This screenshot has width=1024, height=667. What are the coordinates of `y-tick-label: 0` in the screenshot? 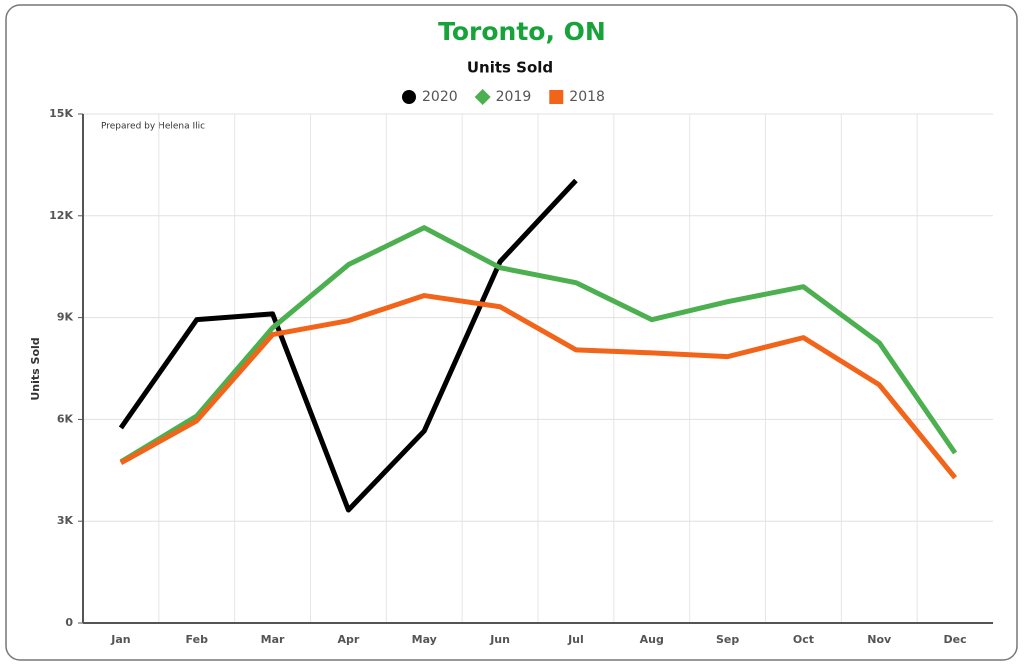 It's located at (69, 622).